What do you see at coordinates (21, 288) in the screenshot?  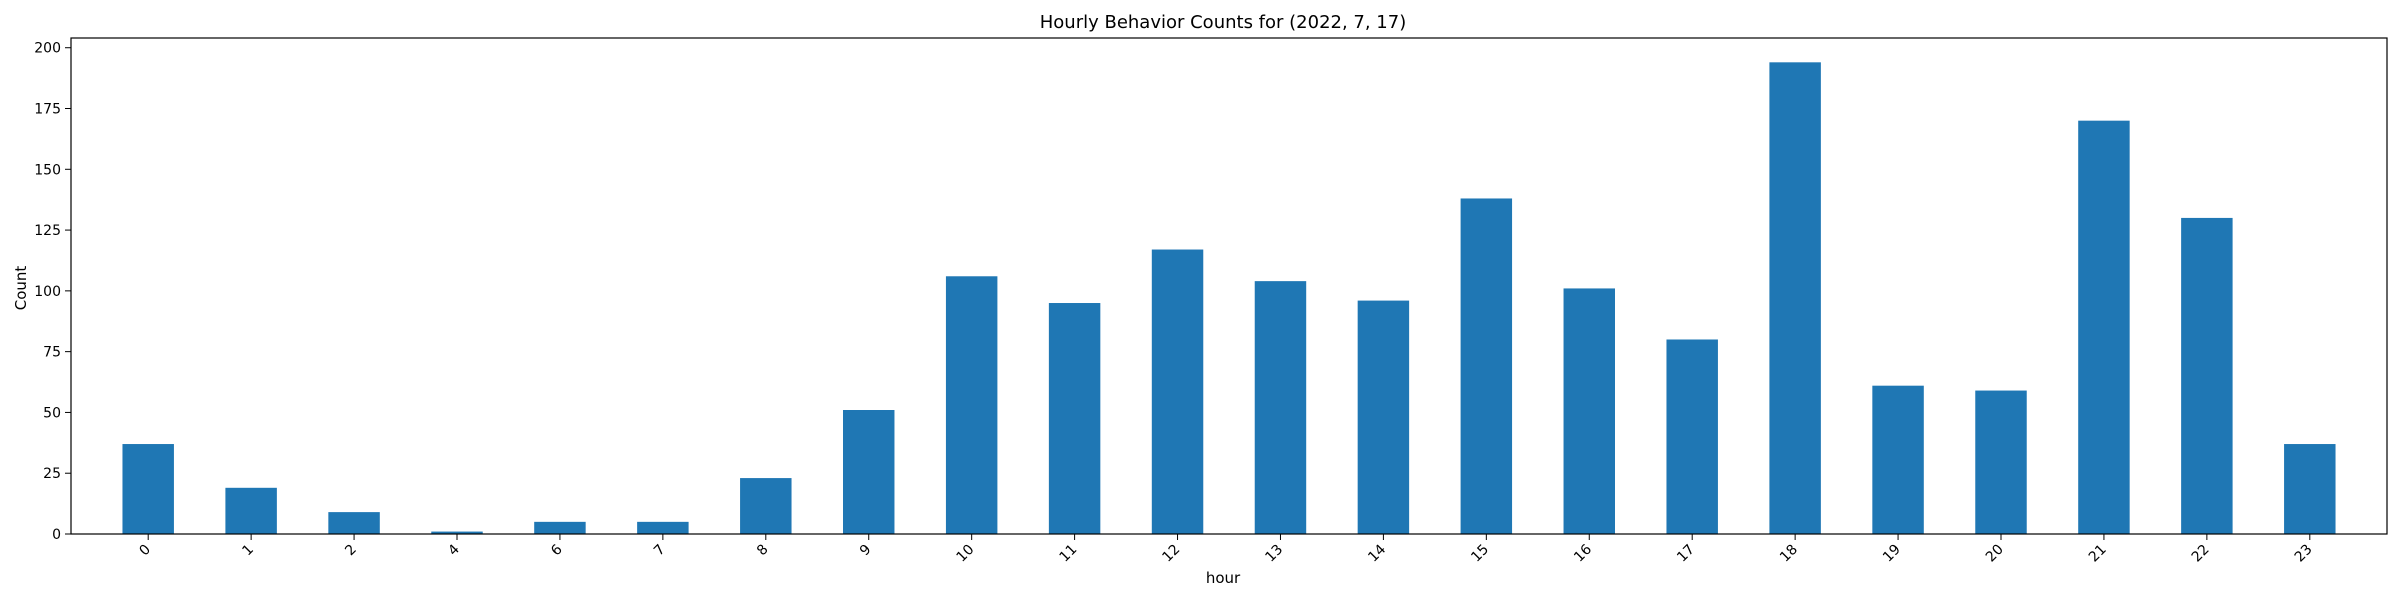 I see `y-axis-label: Count` at bounding box center [21, 288].